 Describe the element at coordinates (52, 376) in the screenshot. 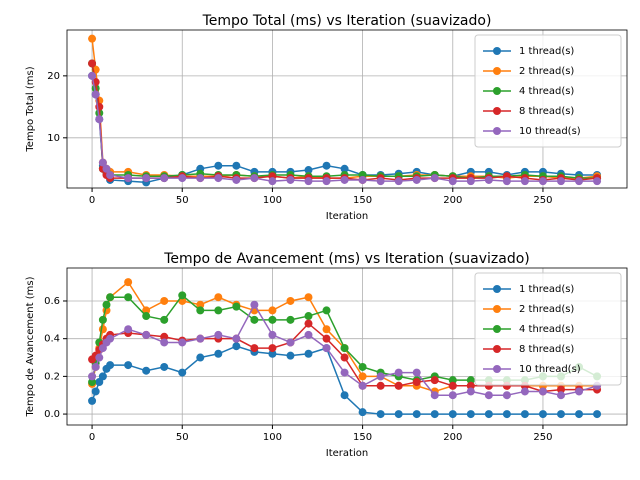

I see `y-tick-label: 0.2` at that location.